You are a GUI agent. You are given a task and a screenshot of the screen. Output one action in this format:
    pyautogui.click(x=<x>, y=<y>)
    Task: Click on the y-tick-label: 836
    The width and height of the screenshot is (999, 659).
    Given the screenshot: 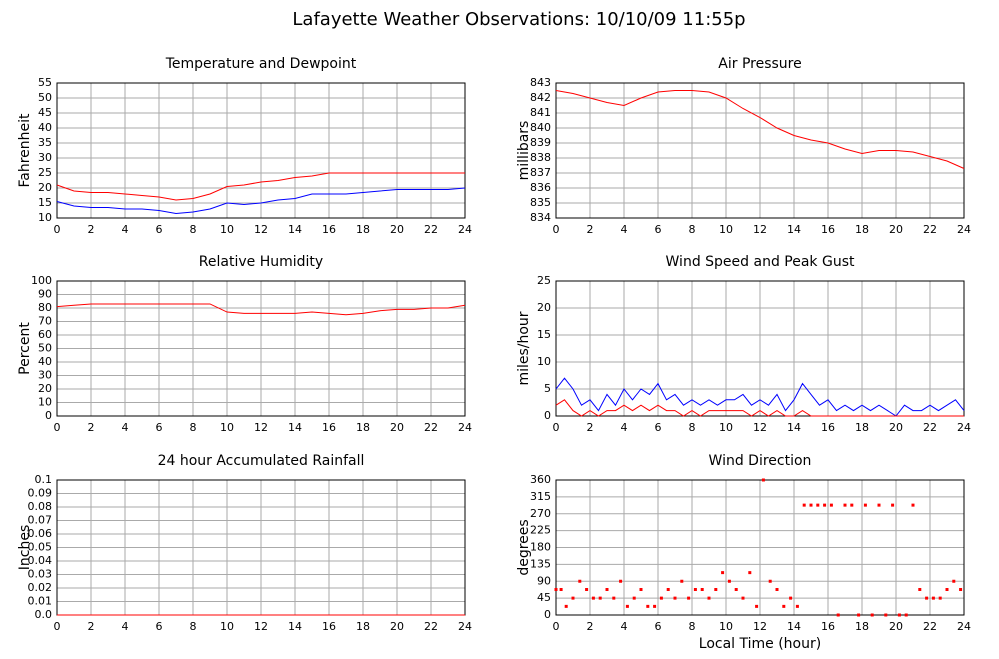 What is the action you would take?
    pyautogui.click(x=540, y=187)
    